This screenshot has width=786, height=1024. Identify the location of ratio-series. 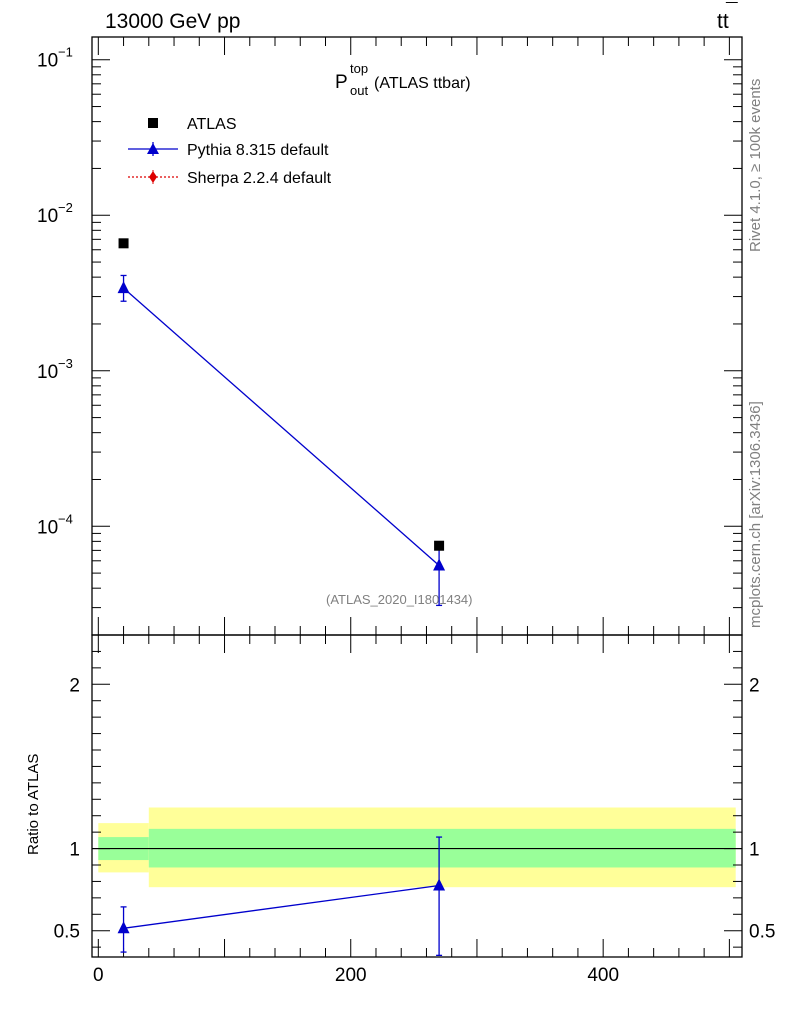
(281, 896).